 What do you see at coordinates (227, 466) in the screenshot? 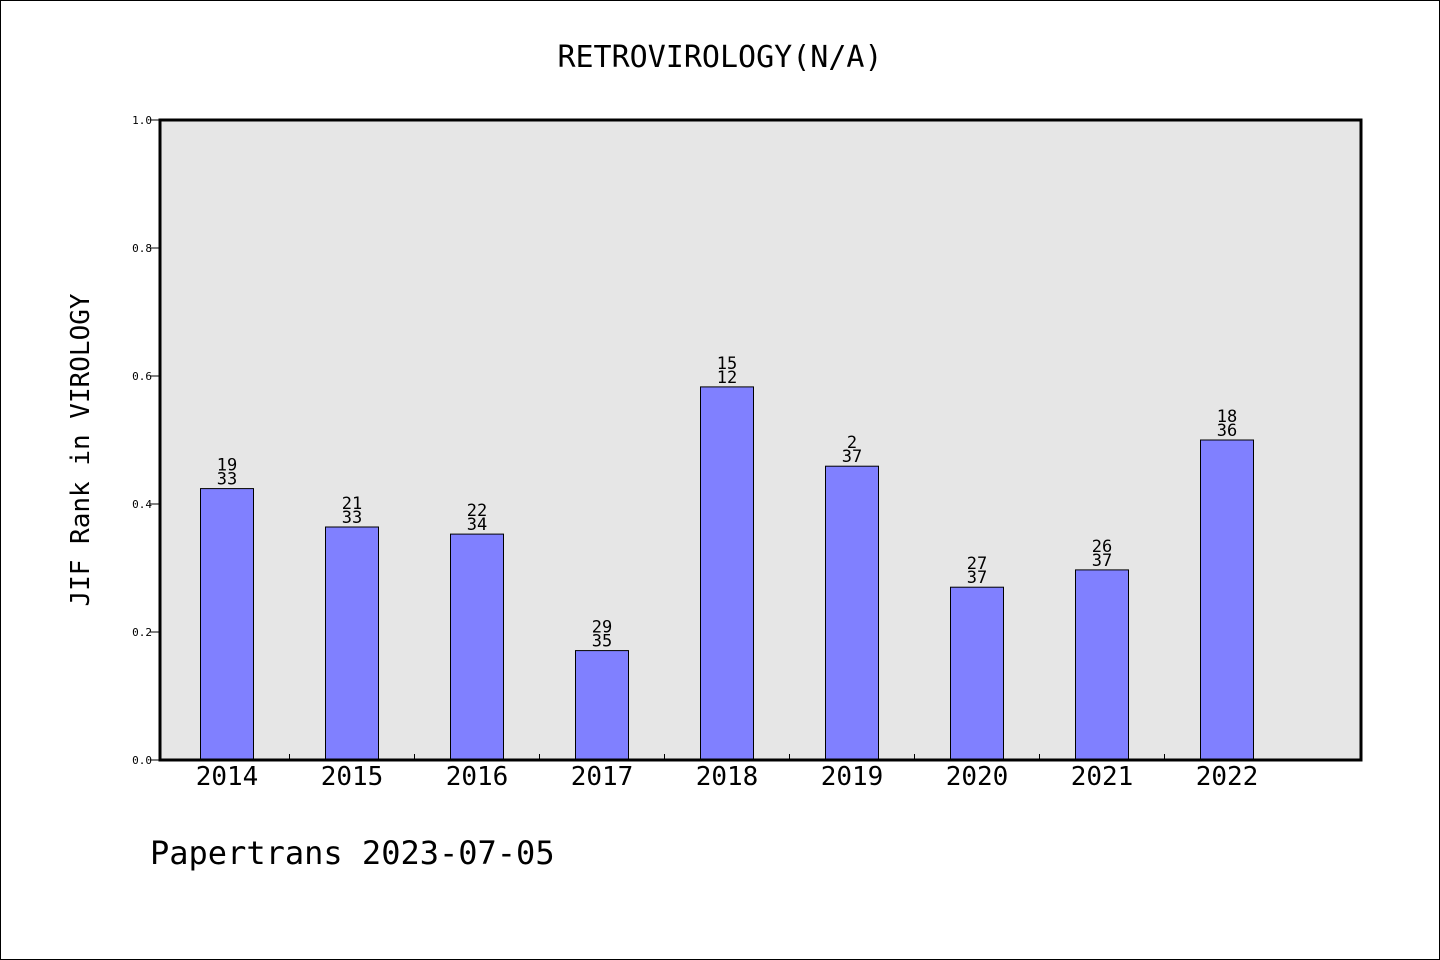
I see `bar-label-top-2014: 19` at bounding box center [227, 466].